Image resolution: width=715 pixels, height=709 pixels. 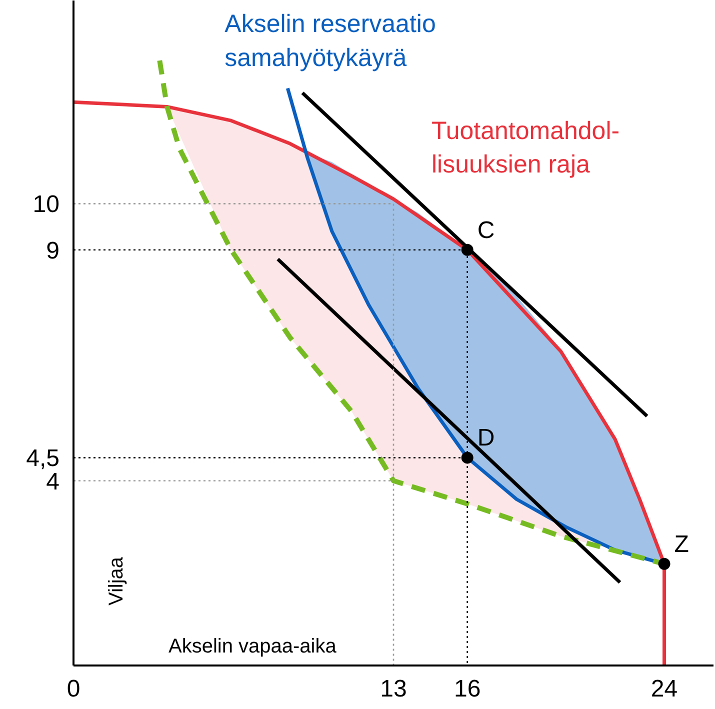 What do you see at coordinates (117, 581) in the screenshot?
I see `y-axis-title: Viljaa` at bounding box center [117, 581].